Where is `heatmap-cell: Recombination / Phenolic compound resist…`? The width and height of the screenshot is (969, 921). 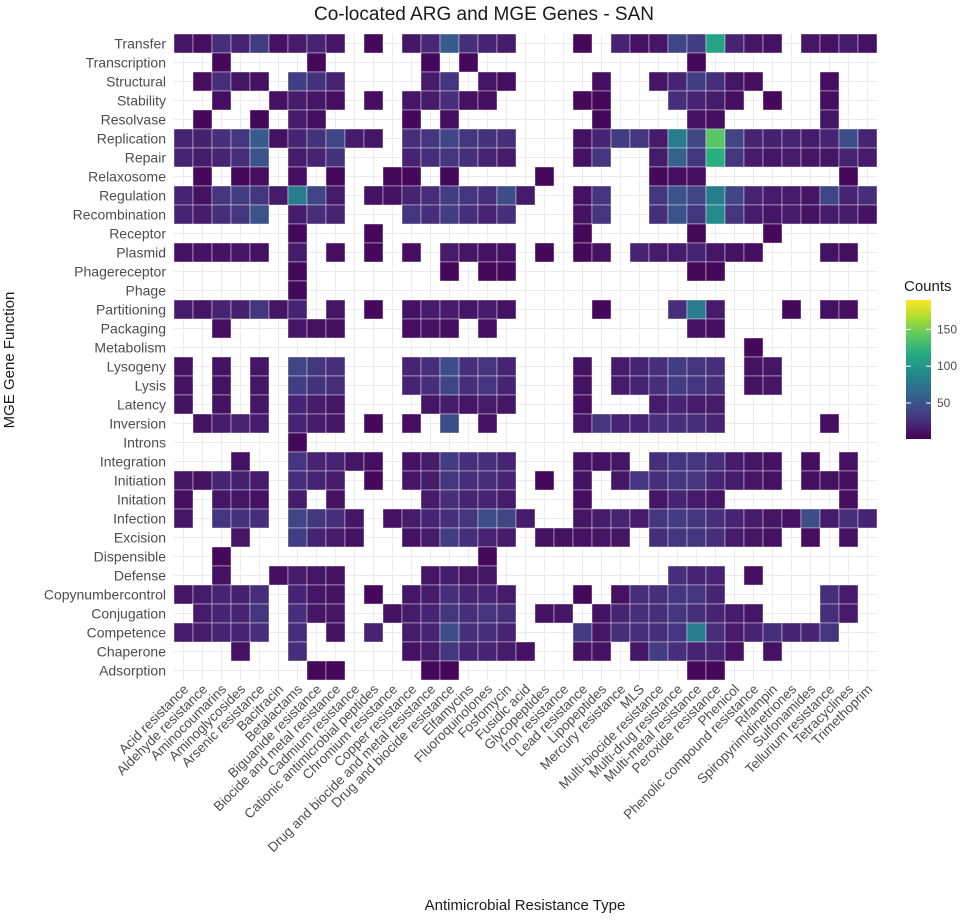
heatmap-cell: Recombination / Phenolic compound resist… is located at coordinates (753, 214).